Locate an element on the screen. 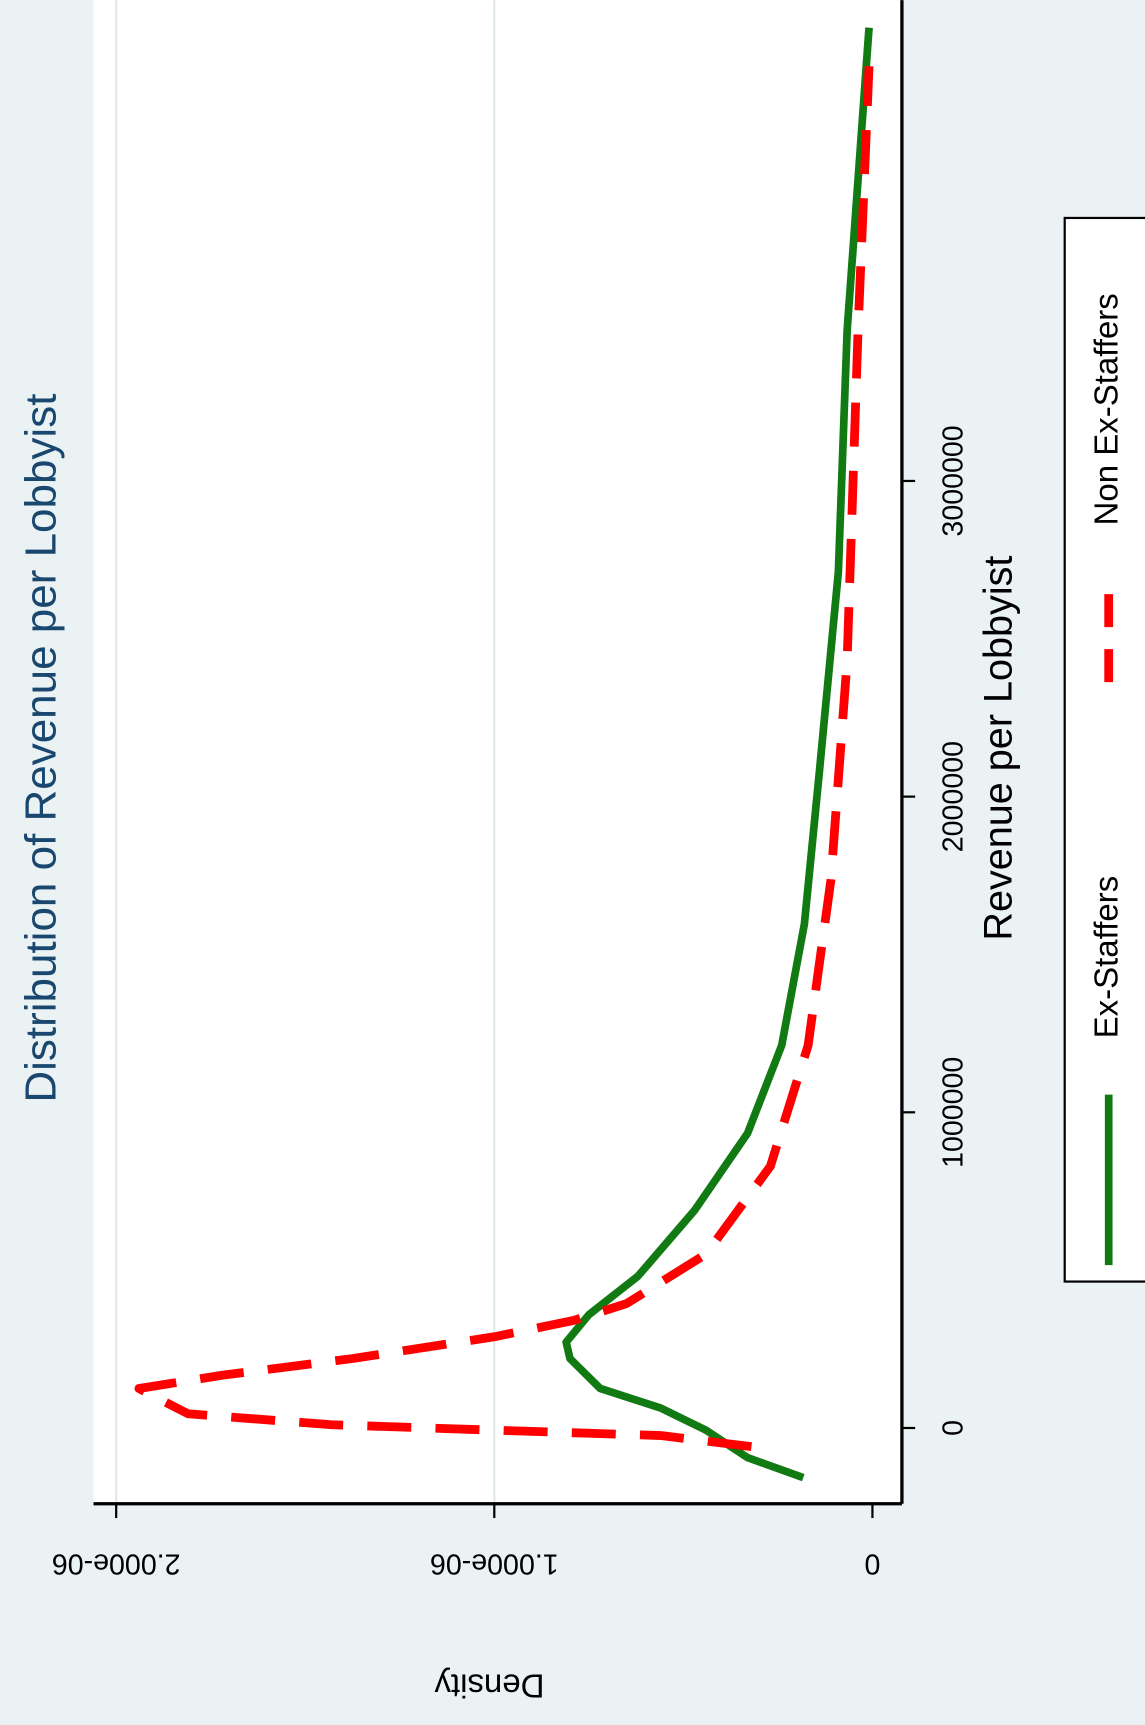  x-tick-label: 2000000 is located at coordinates (953, 796).